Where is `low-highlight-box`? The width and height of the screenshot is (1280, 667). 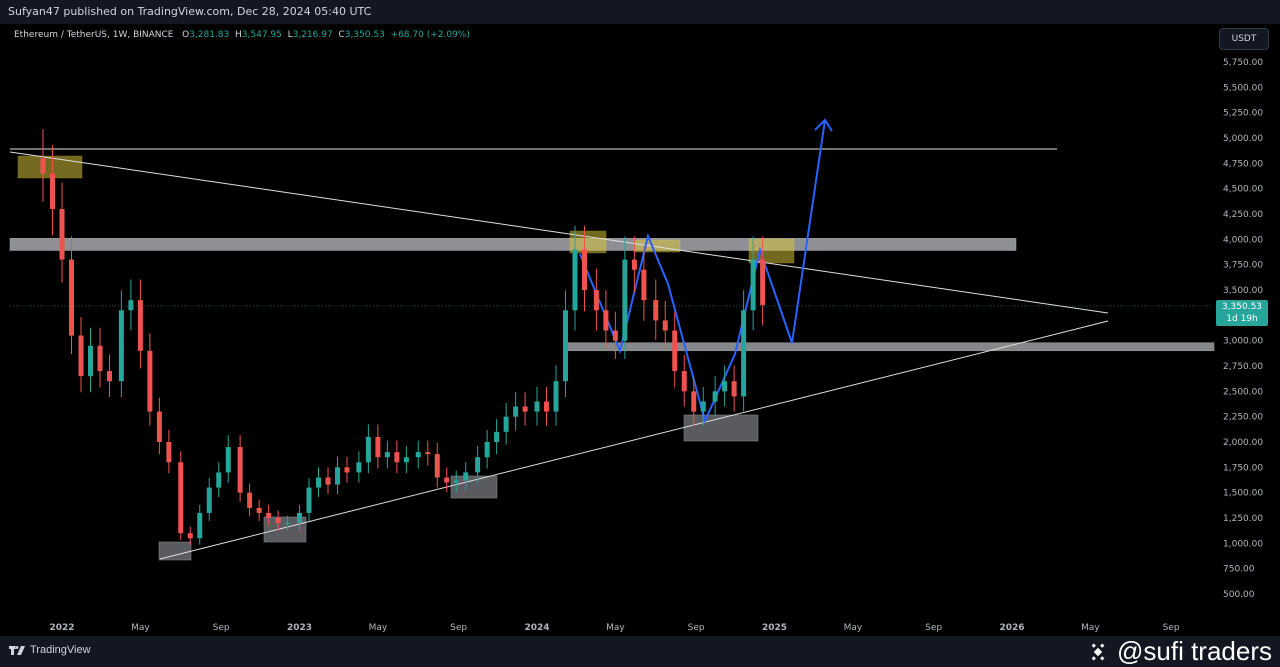
low-highlight-box is located at coordinates (721, 428).